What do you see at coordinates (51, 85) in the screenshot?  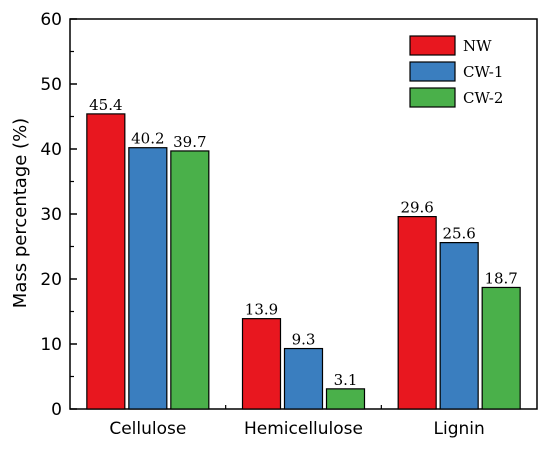 I see `y-tick-label: 50` at bounding box center [51, 85].